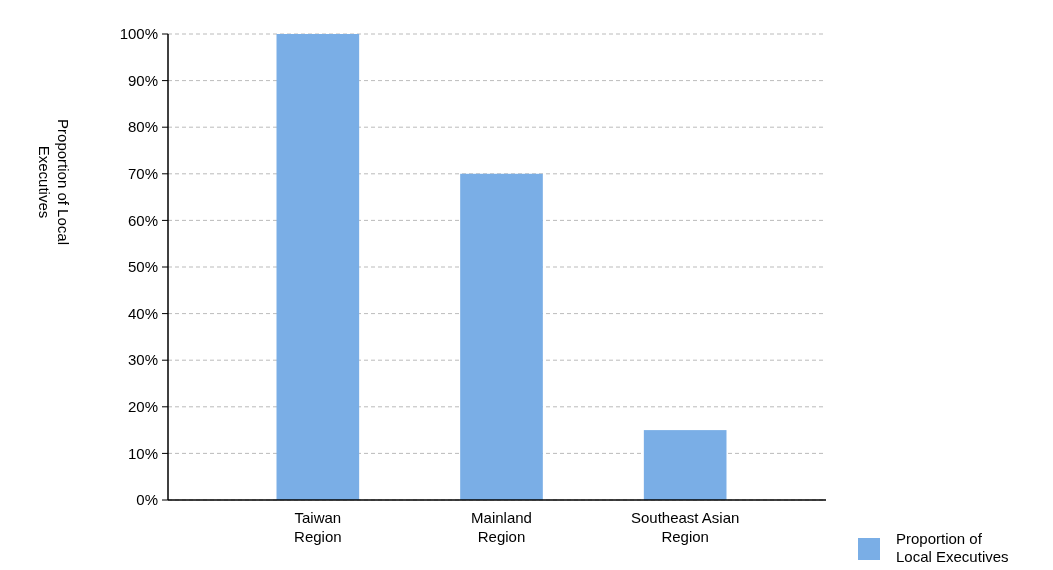 Image resolution: width=1053 pixels, height=570 pixels. What do you see at coordinates (318, 527) in the screenshot?
I see `x-tick-label: Taiwan Region` at bounding box center [318, 527].